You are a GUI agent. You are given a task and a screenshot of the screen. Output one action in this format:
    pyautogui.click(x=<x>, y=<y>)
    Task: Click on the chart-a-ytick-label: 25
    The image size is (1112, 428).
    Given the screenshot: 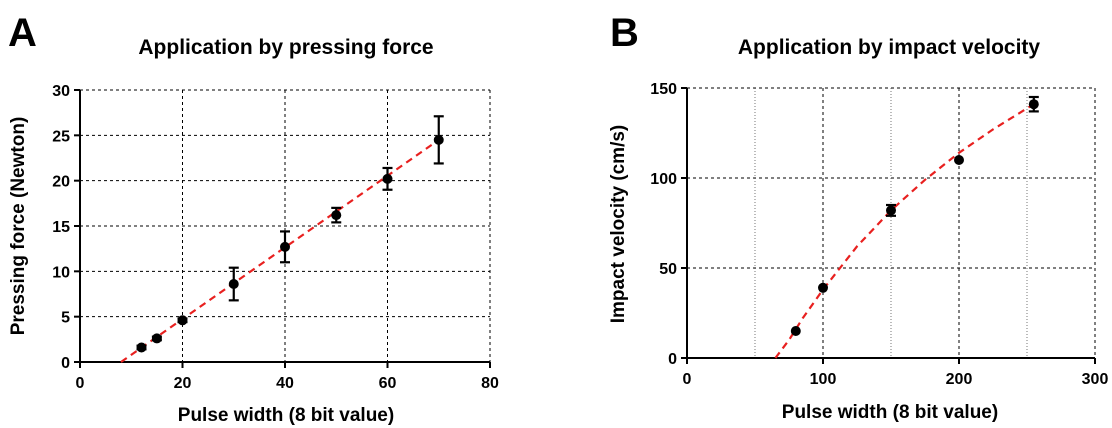 What is the action you would take?
    pyautogui.click(x=61, y=136)
    